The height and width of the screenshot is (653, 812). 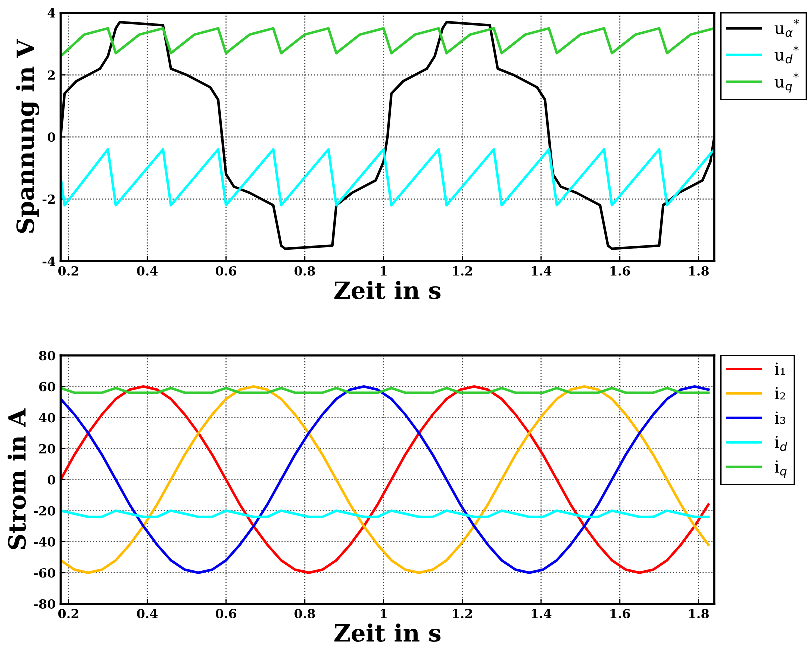 What do you see at coordinates (48, 199) in the screenshot?
I see `y-tick-label: -2` at bounding box center [48, 199].